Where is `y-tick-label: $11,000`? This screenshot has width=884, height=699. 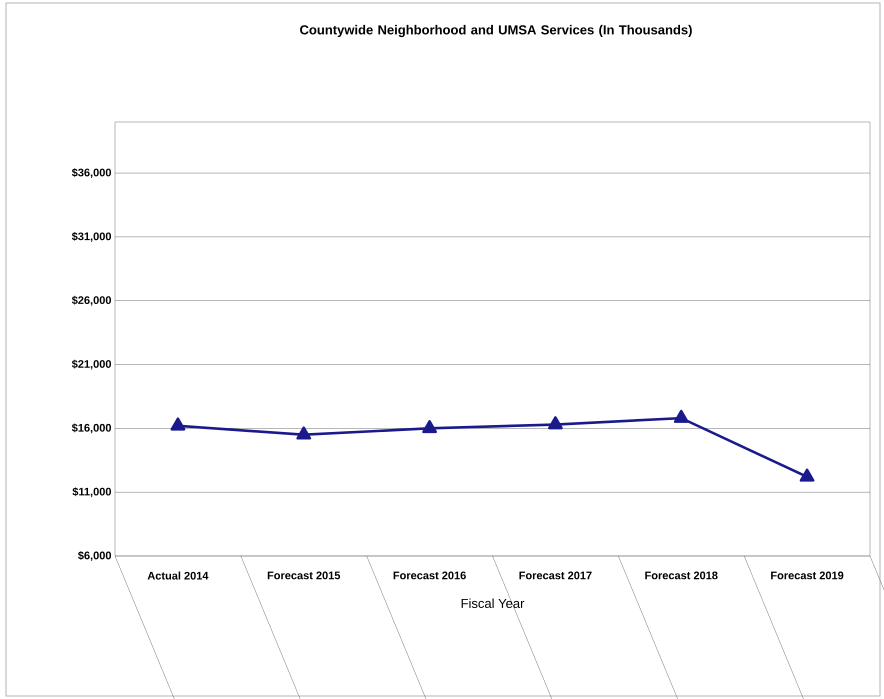 y-tick-label: $11,000 is located at coordinates (92, 492).